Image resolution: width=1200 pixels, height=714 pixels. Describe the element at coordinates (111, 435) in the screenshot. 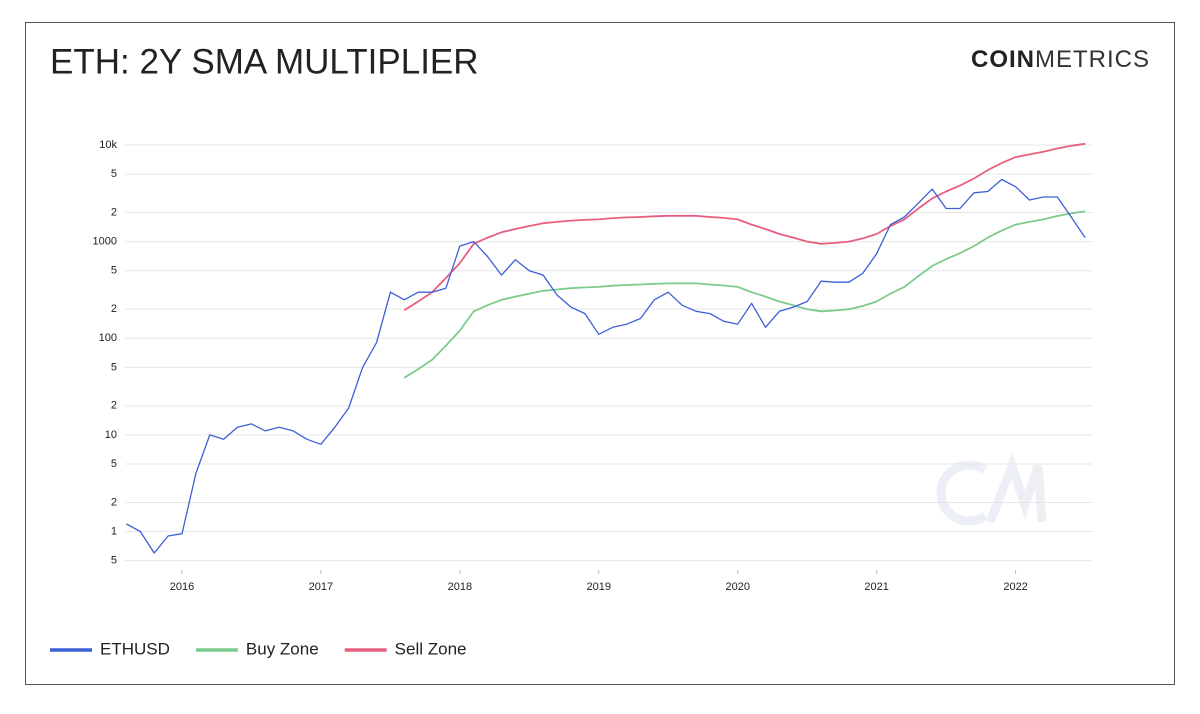

I see `y-tick-label: 10` at that location.